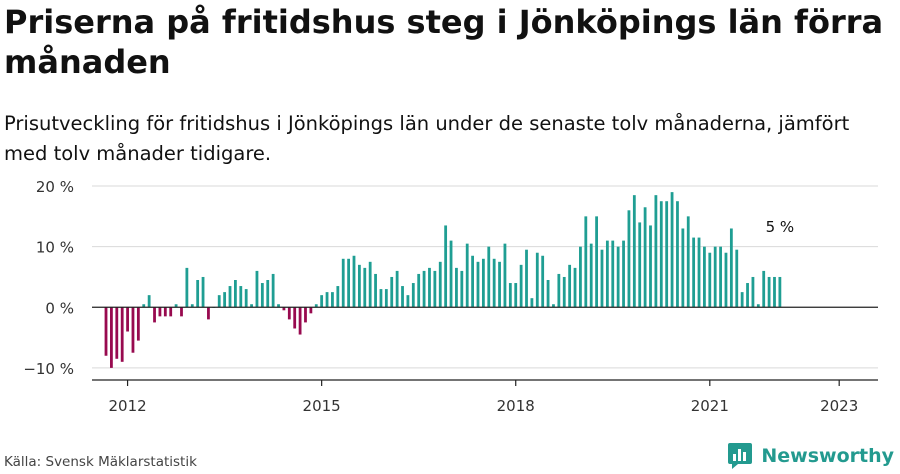 This screenshot has width=900, height=474. I want to click on brand-name: Newsworthy, so click(827, 456).